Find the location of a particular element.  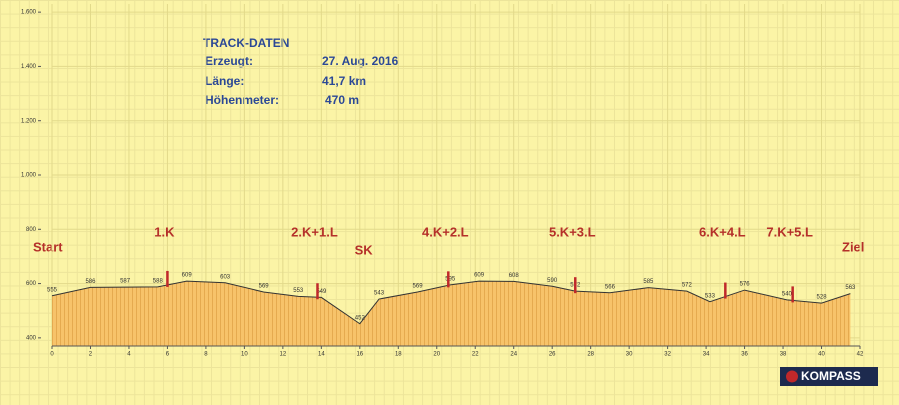

x-tick-label: 40 is located at coordinates (821, 355).